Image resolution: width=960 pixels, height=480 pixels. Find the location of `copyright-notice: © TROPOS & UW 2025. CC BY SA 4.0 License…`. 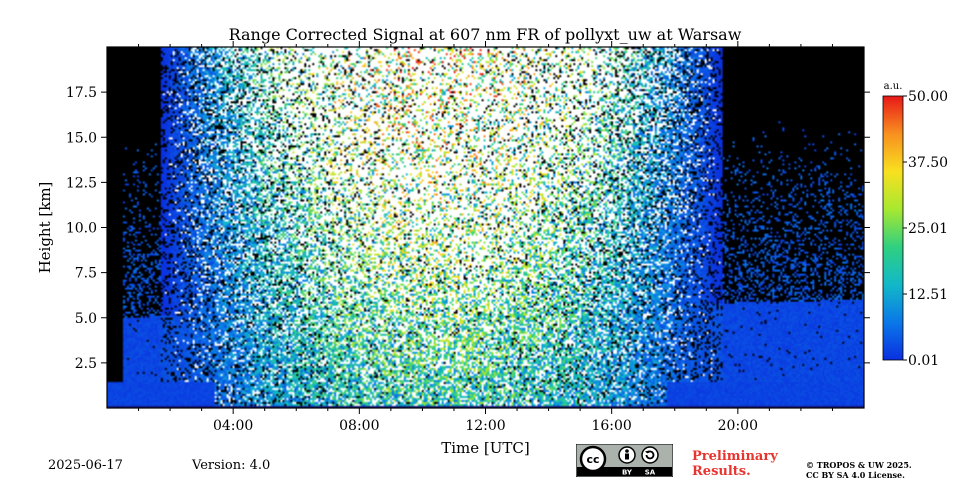

copyright-notice: © TROPOS & UW 2025. CC BY SA 4.0 License… is located at coordinates (859, 470).